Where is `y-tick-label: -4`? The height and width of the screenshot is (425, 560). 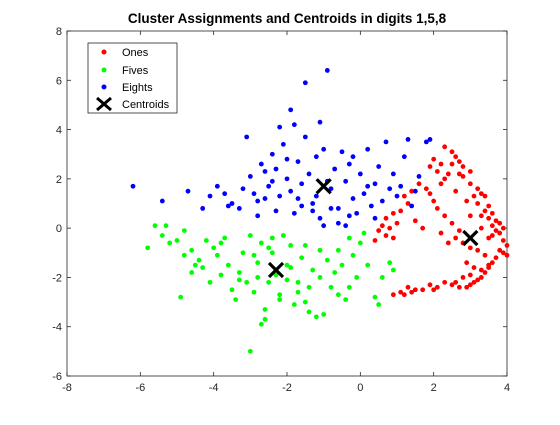 y-tick-label: -4 is located at coordinates (57, 328).